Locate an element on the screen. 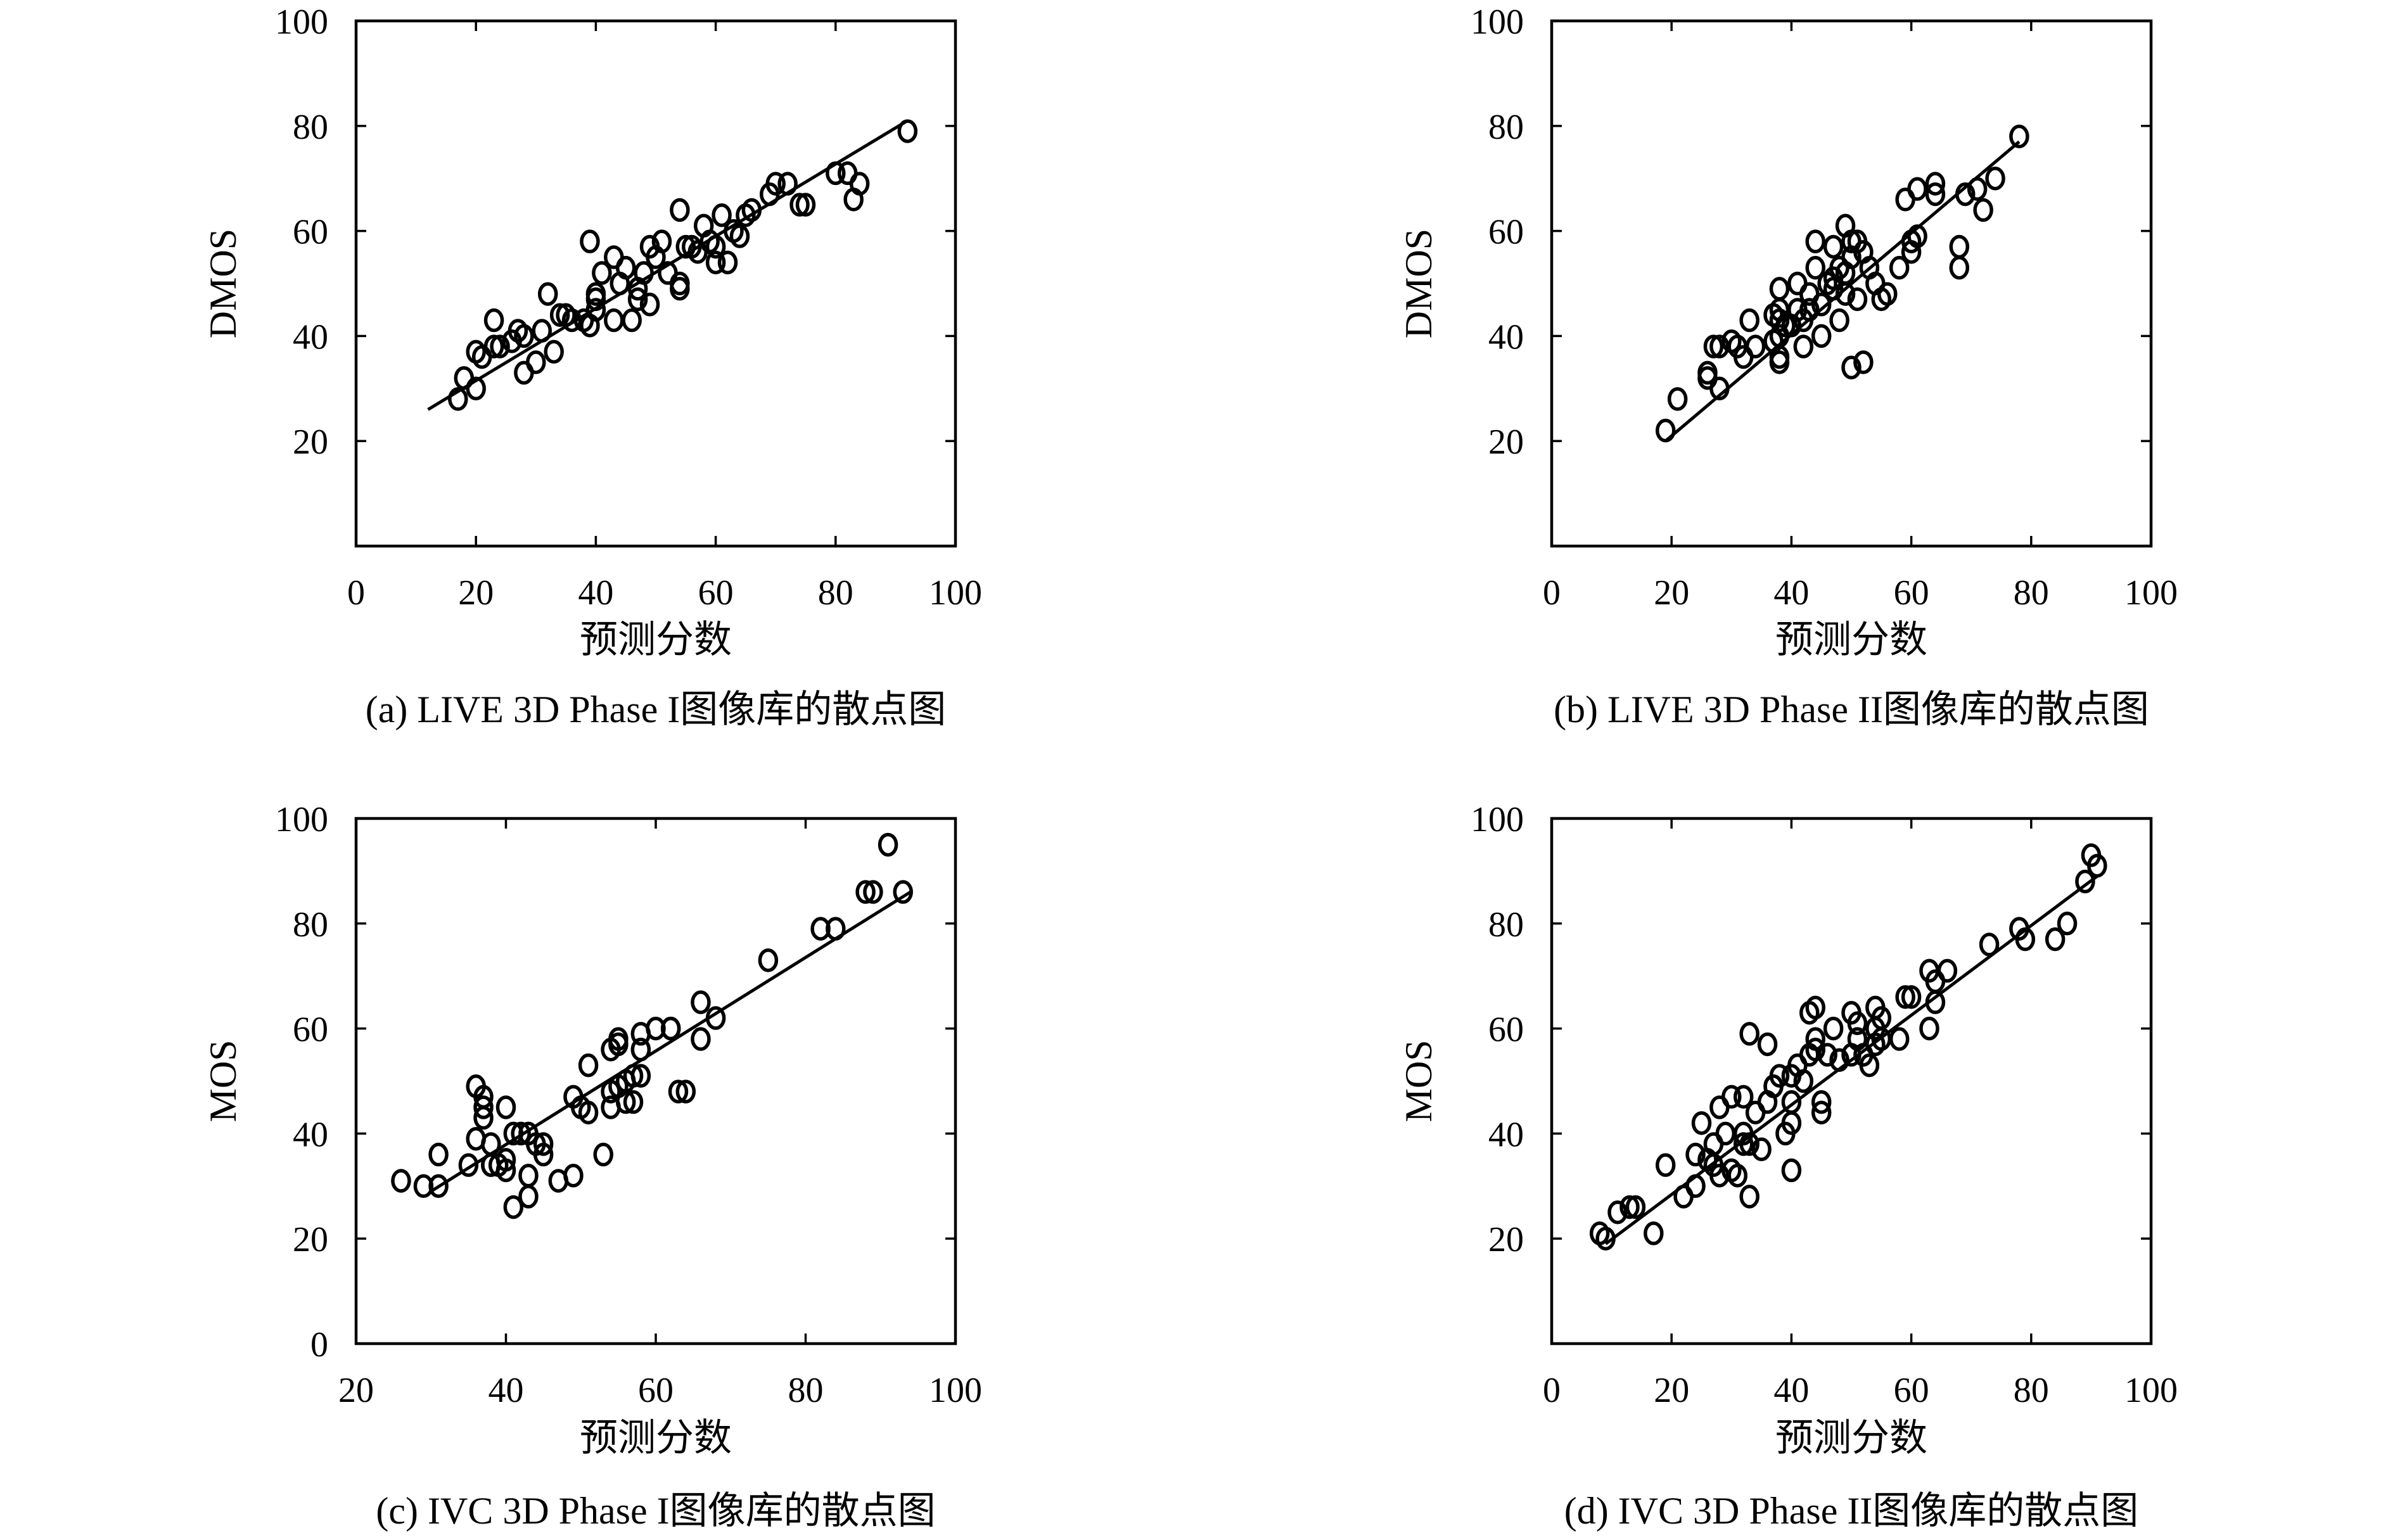 This screenshot has height=1540, width=2395. y-tick-label: 0 is located at coordinates (319, 1345).